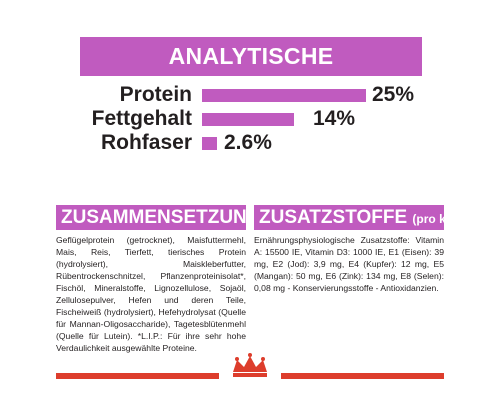 This screenshot has height=400, width=500. What do you see at coordinates (248, 119) in the screenshot?
I see `bar-fettgehalt` at bounding box center [248, 119].